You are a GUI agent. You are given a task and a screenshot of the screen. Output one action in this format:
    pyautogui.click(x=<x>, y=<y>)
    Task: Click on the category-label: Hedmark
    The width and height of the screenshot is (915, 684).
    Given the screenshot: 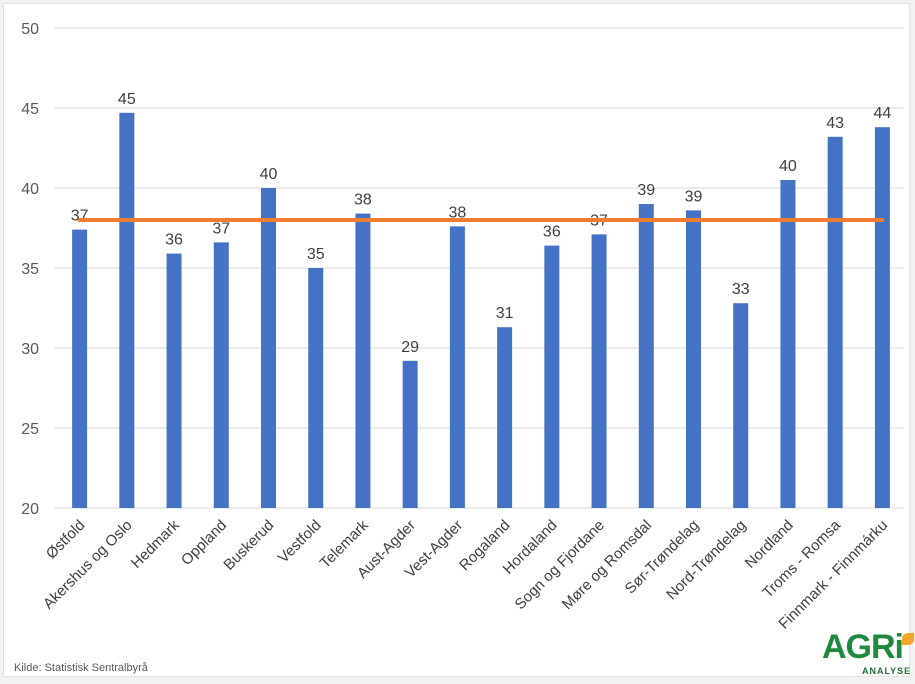 What is the action you would take?
    pyautogui.click(x=155, y=543)
    